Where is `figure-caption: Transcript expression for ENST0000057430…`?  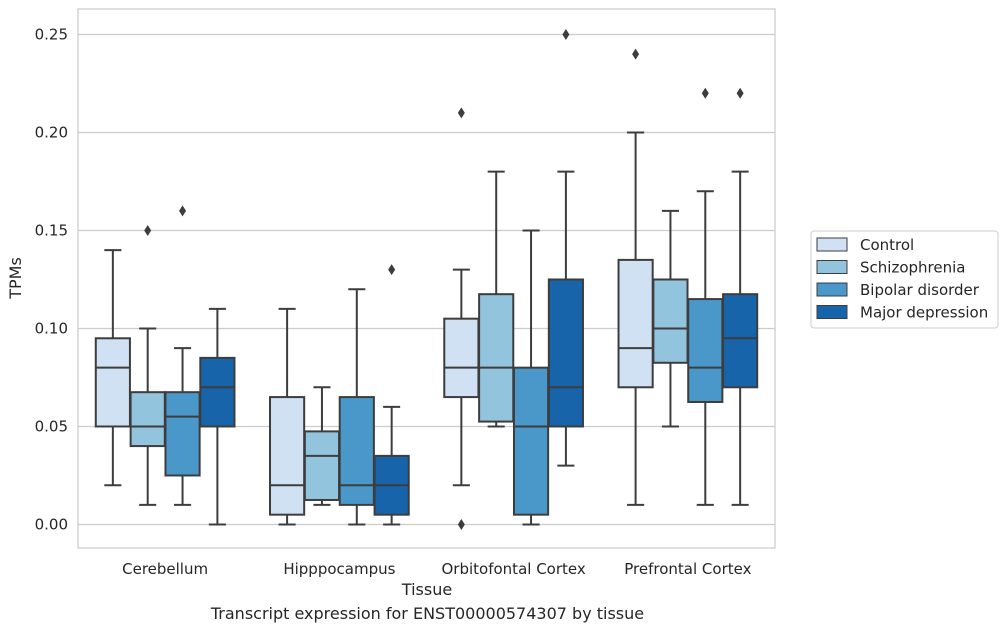 figure-caption: Transcript expression for ENST0000057430… is located at coordinates (427, 613).